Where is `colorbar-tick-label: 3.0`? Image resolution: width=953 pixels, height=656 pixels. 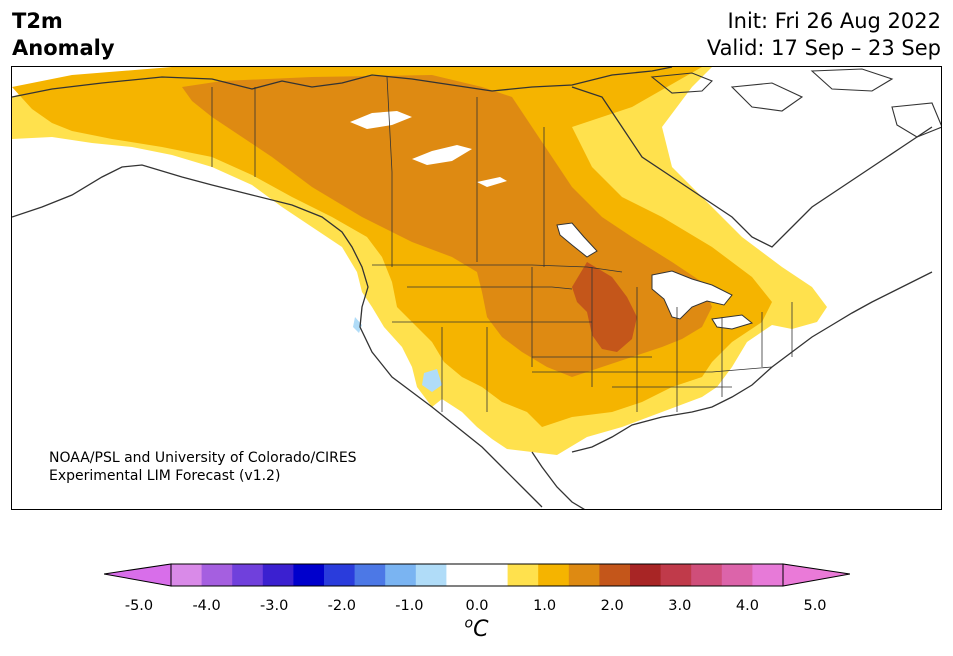 colorbar-tick-label: 3.0 is located at coordinates (680, 606).